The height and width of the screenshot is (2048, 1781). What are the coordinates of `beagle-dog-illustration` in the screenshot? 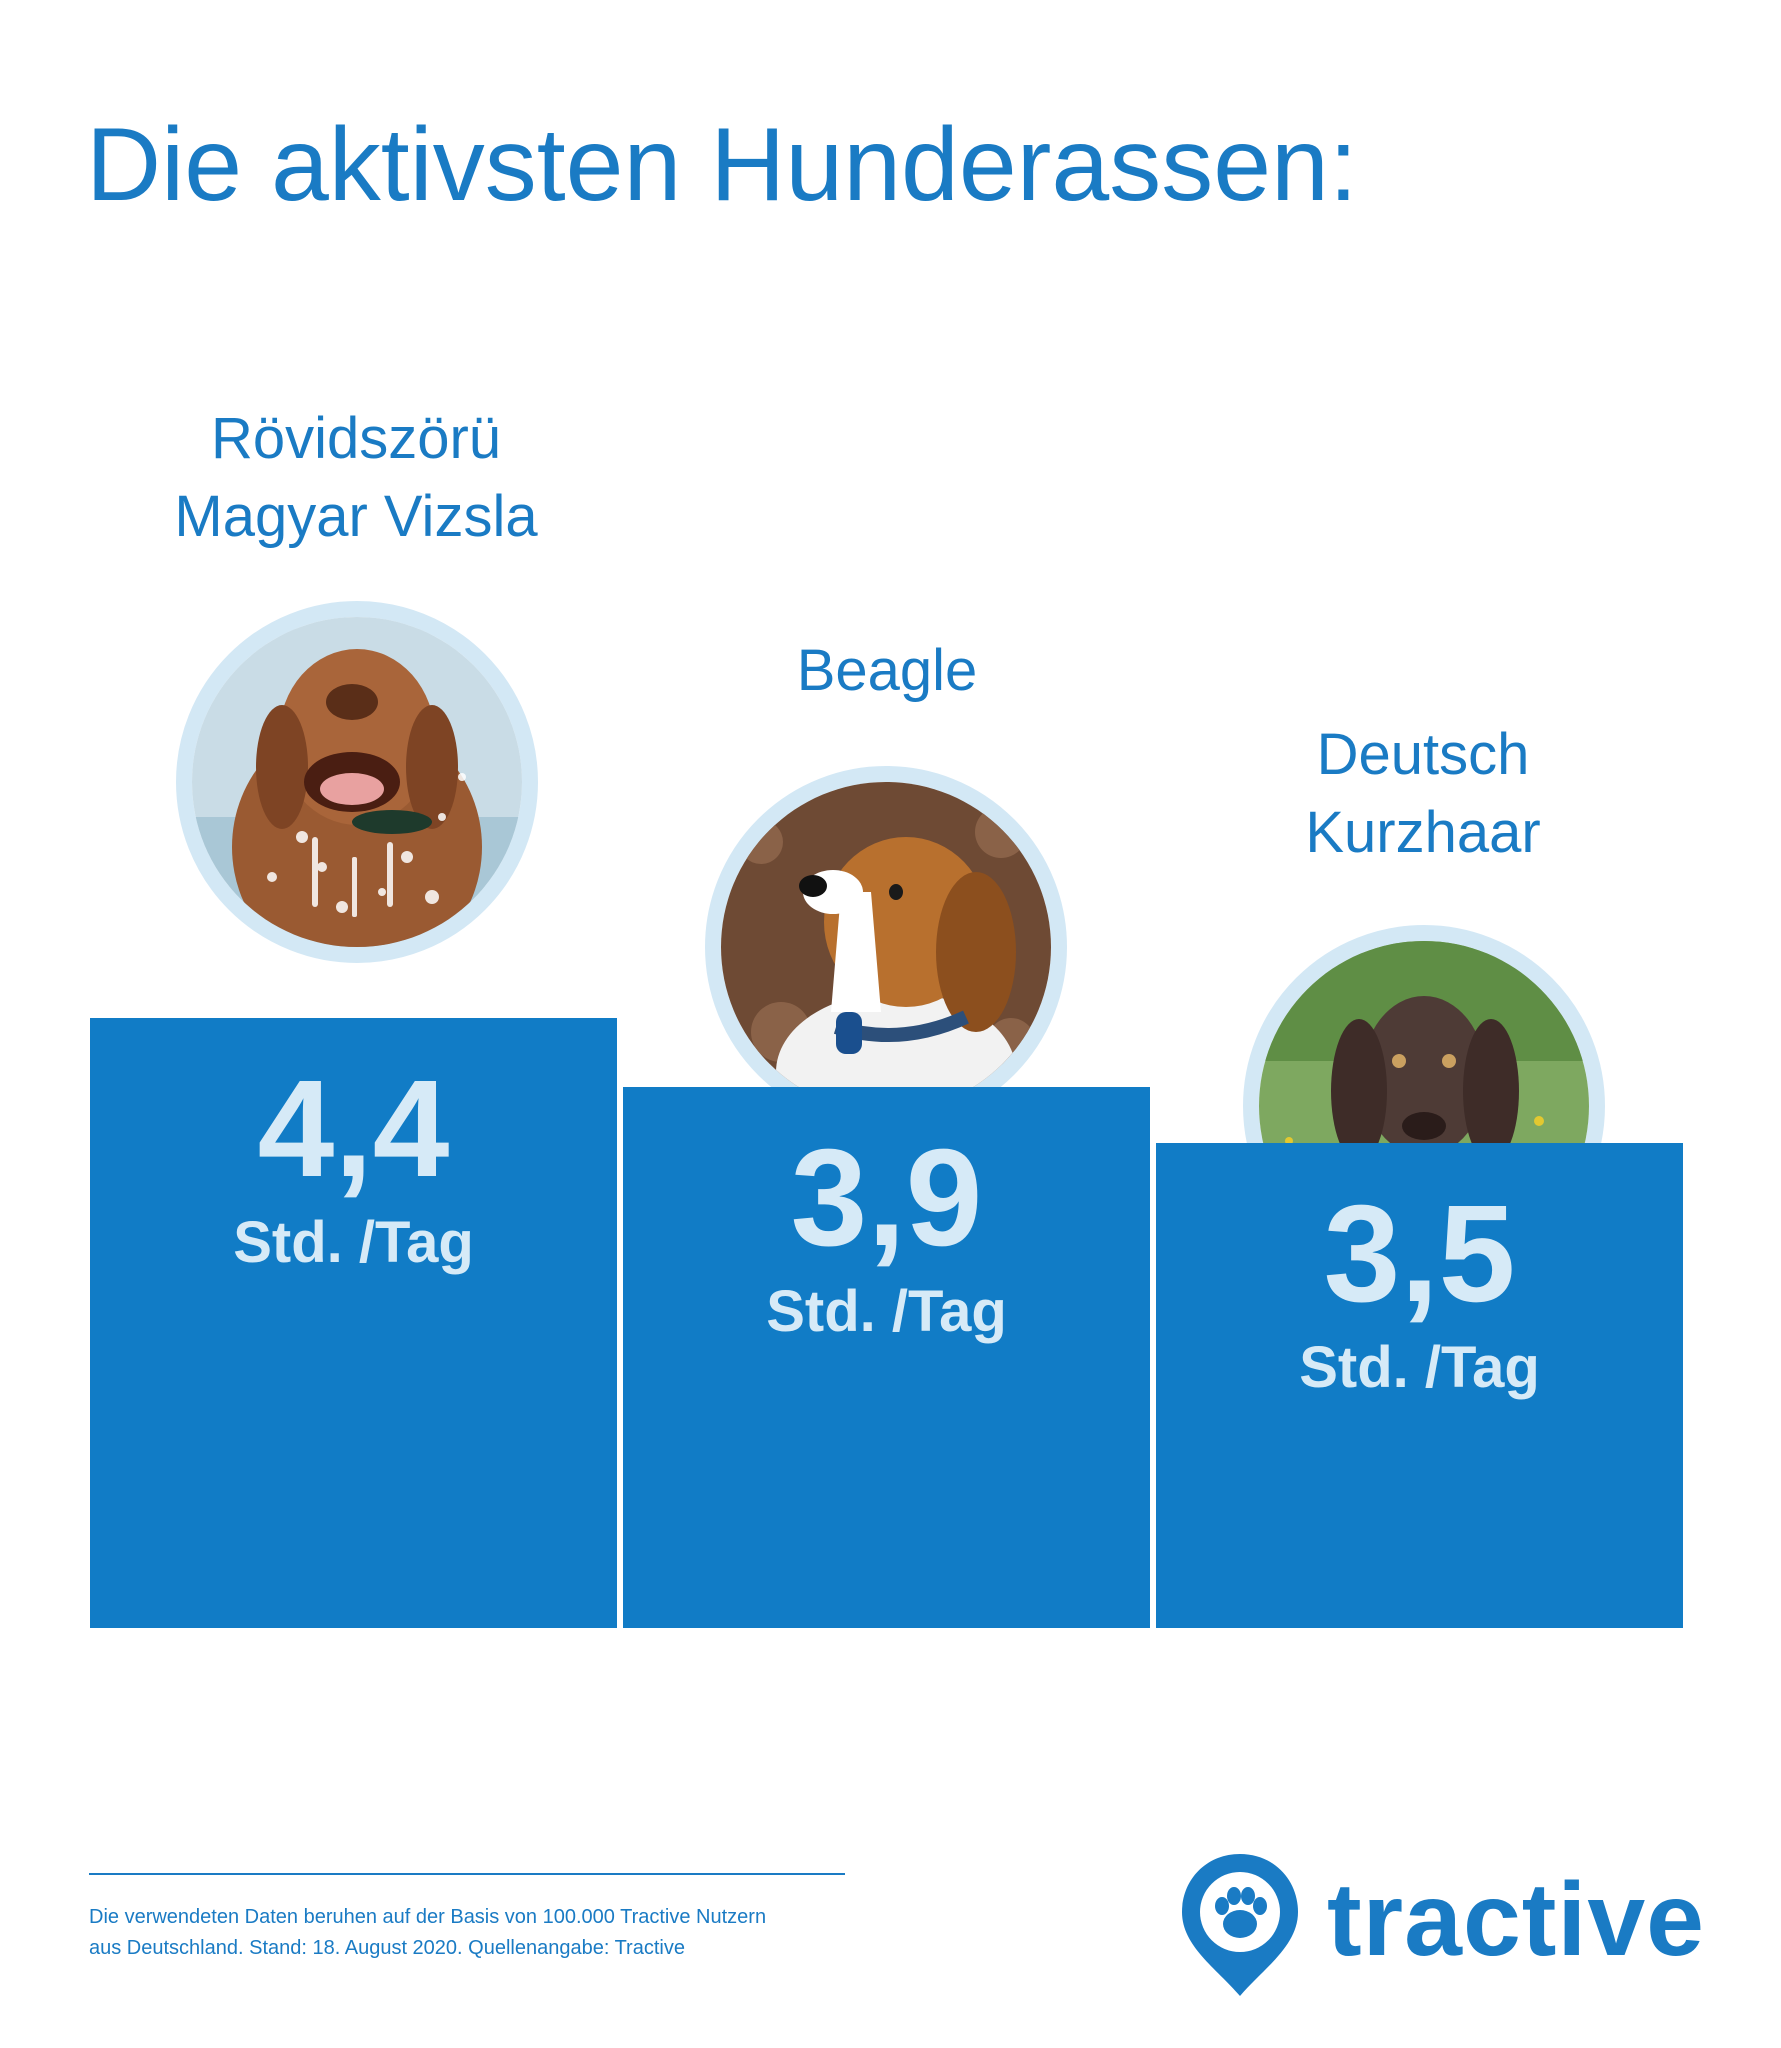 It's located at (886, 947).